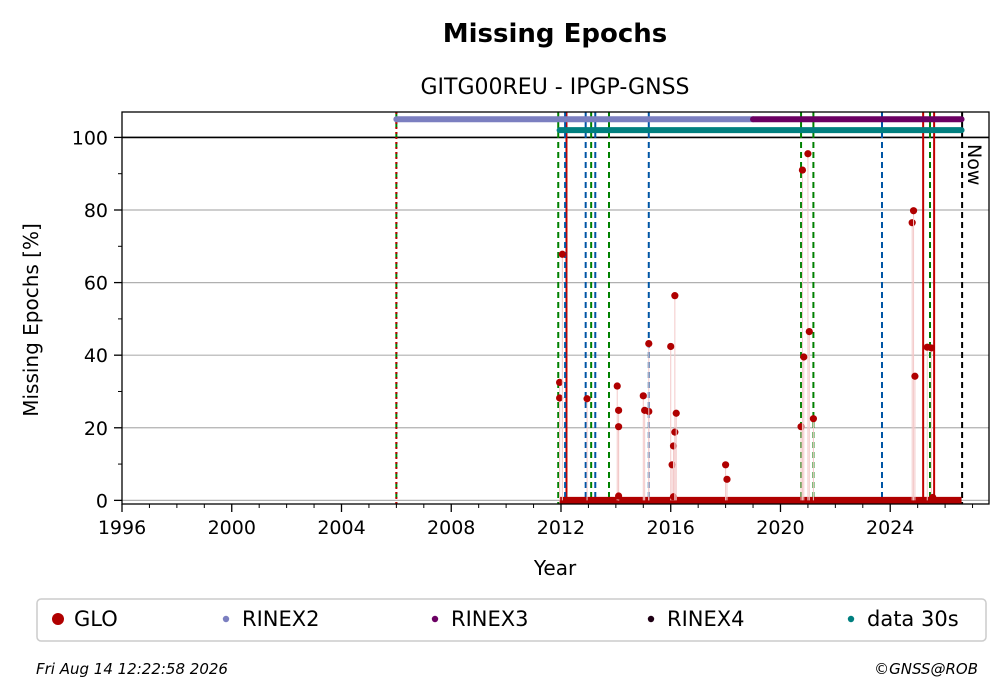 The image size is (1008, 699). Describe the element at coordinates (132, 669) in the screenshot. I see `footer-timestamp: Fri Aug 14 12:22:58 2026` at that location.